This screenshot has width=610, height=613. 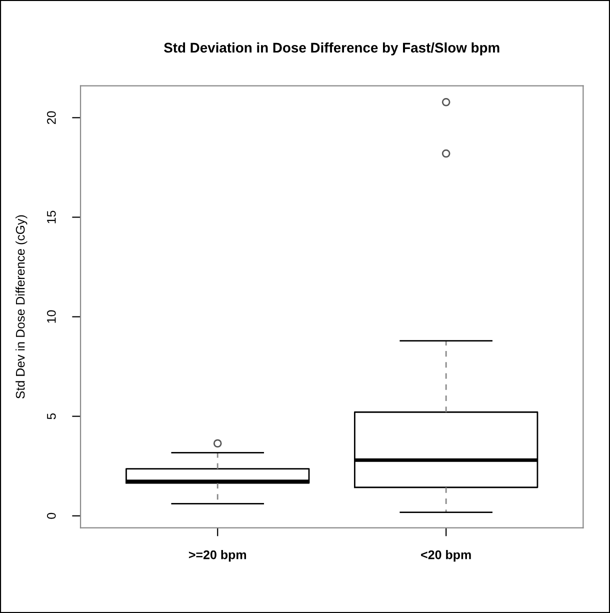 What do you see at coordinates (51, 416) in the screenshot?
I see `y-tick-label: 5` at bounding box center [51, 416].